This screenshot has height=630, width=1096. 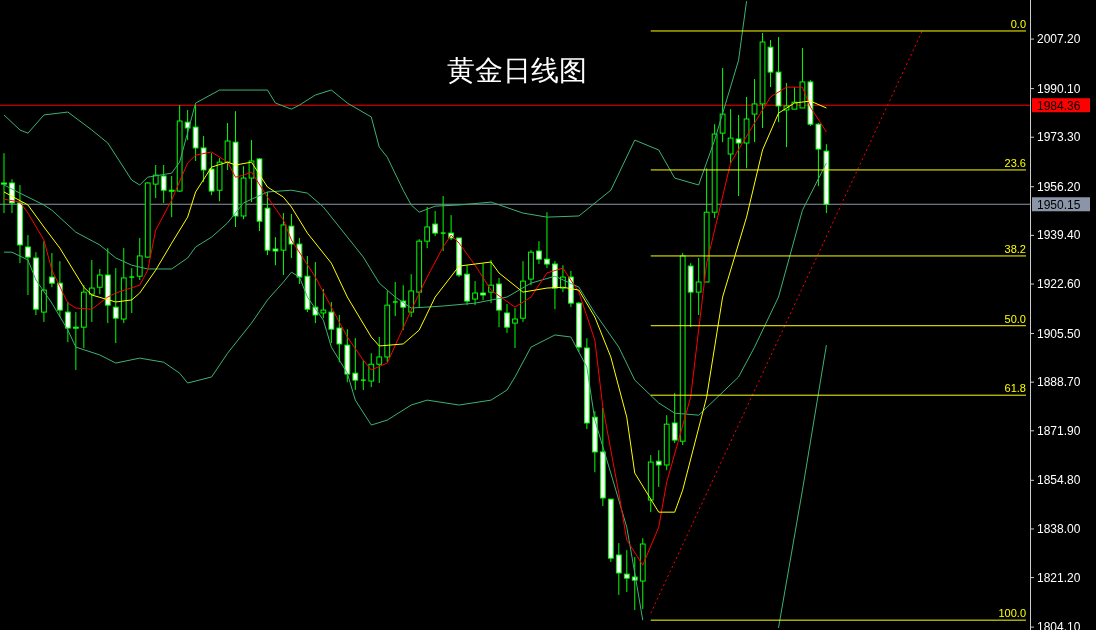 What do you see at coordinates (1059, 204) in the screenshot?
I see `ref-line-label: 1950.15` at bounding box center [1059, 204].